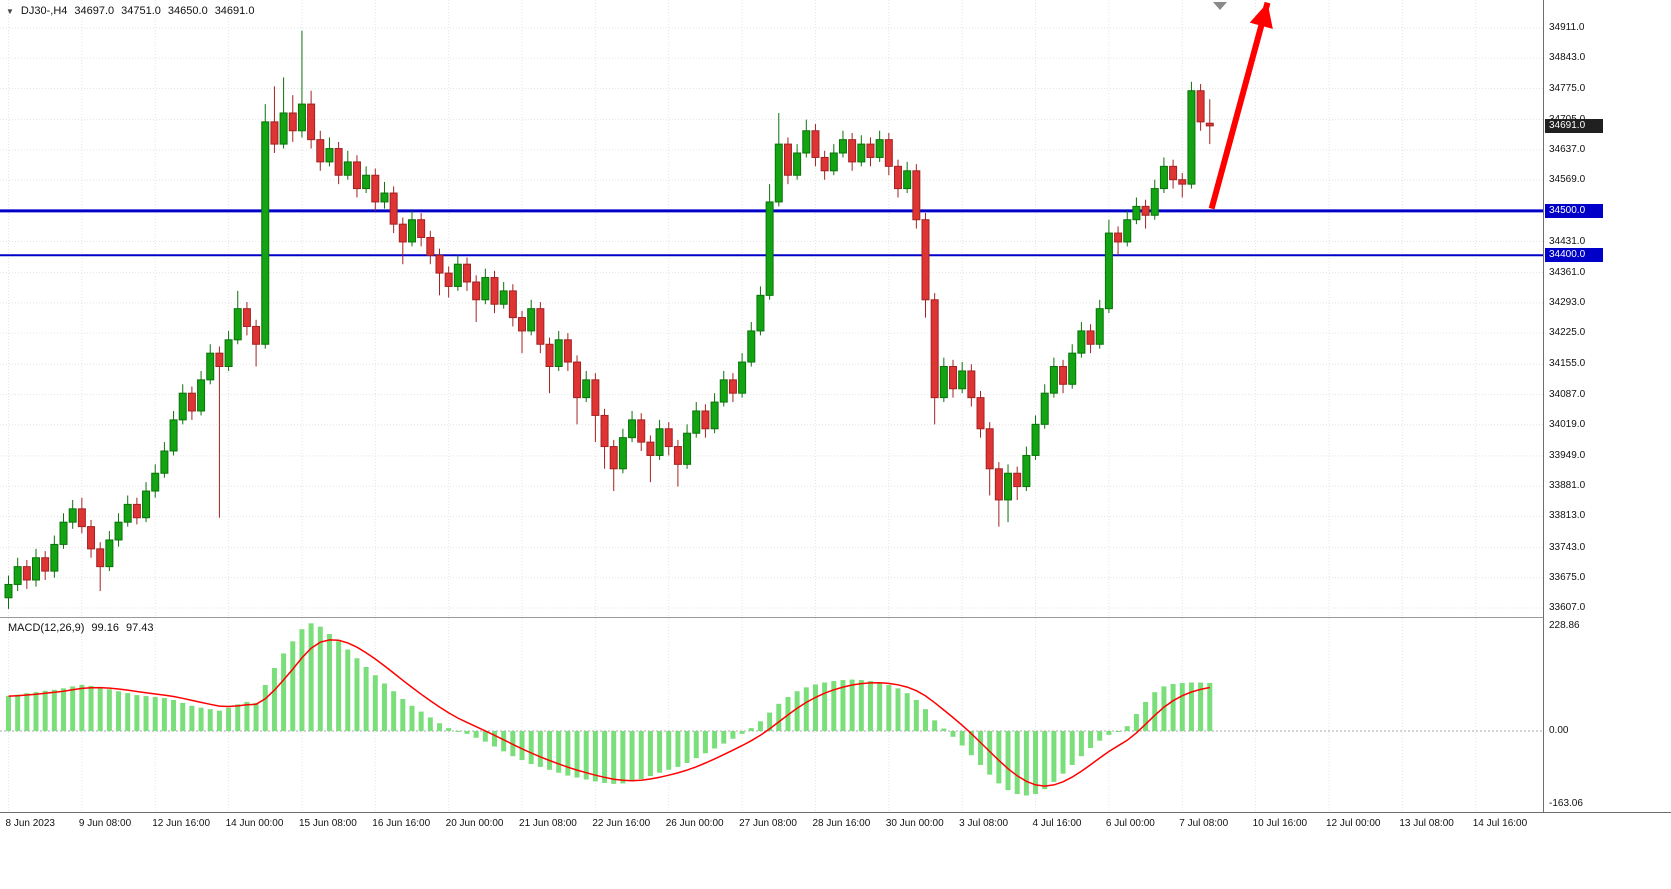 The width and height of the screenshot is (1671, 889). What do you see at coordinates (30, 823) in the screenshot?
I see `time-tick-label: 8 Jun 2023` at bounding box center [30, 823].